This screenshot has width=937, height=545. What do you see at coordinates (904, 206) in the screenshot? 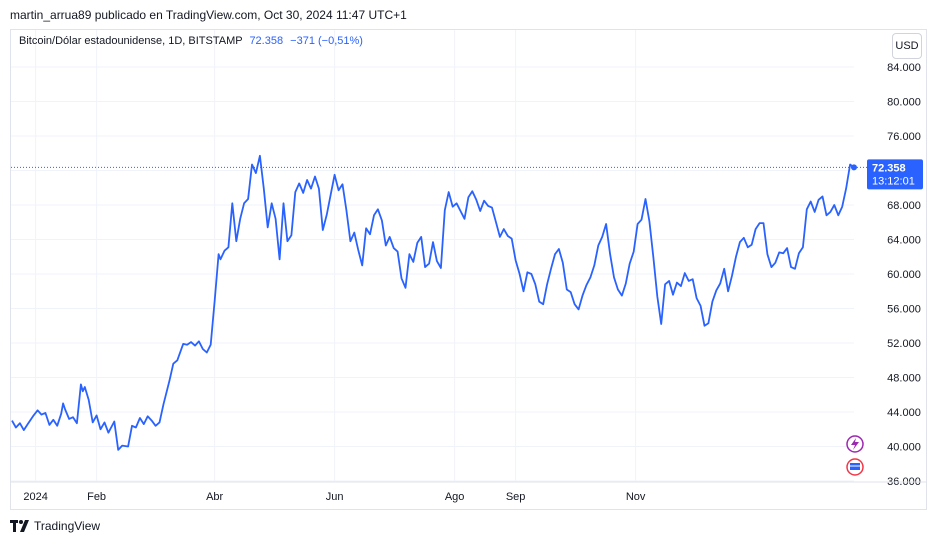
I see `y-tick-label: 68.000` at bounding box center [904, 206].